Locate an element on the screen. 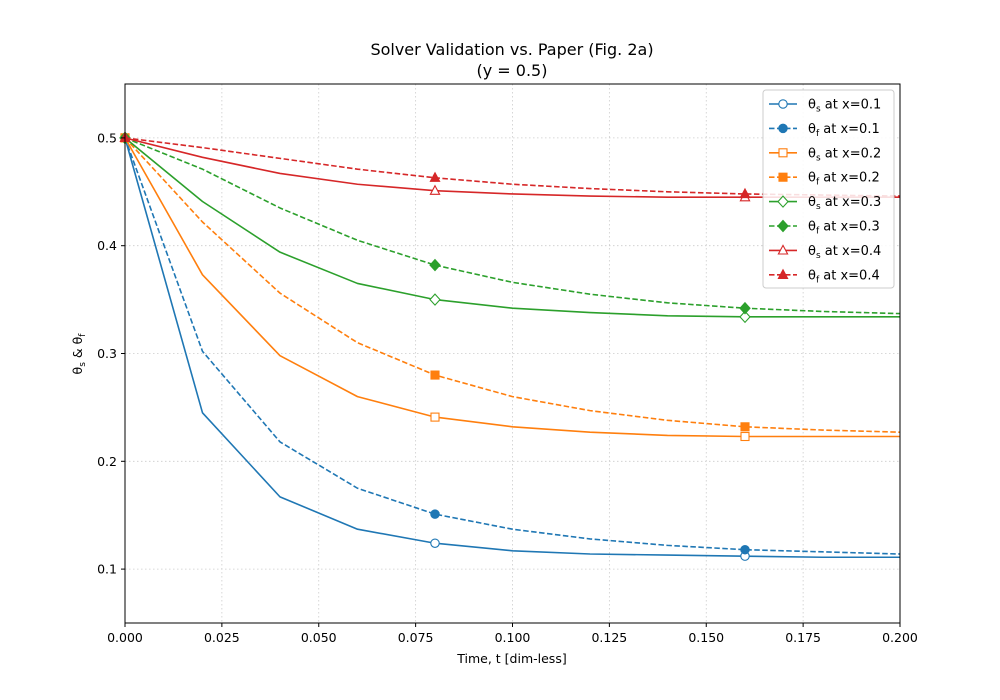  x-tick-label: 0.000 is located at coordinates (125, 637).